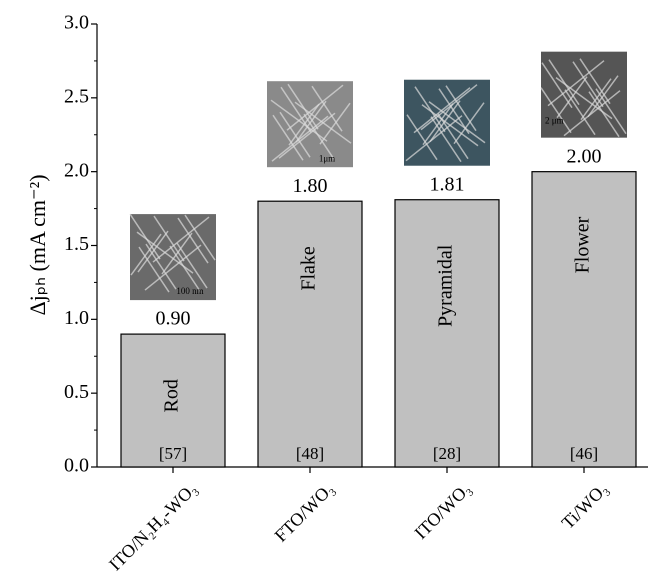  Describe the element at coordinates (173, 319) in the screenshot. I see `value-label: 0.90` at that location.